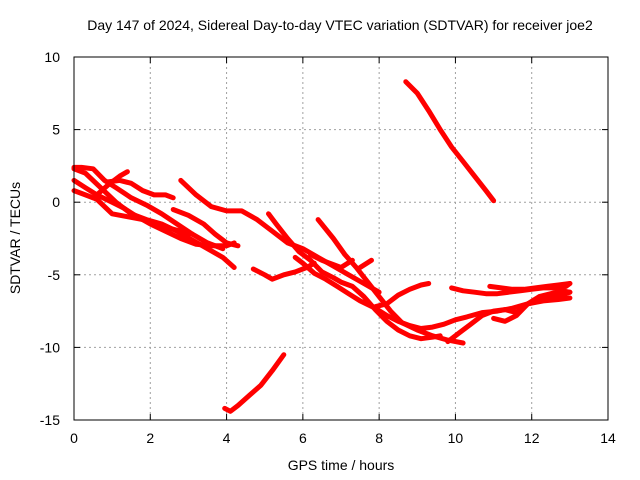 The height and width of the screenshot is (480, 640). I want to click on x-tick-label: 0, so click(74, 438).